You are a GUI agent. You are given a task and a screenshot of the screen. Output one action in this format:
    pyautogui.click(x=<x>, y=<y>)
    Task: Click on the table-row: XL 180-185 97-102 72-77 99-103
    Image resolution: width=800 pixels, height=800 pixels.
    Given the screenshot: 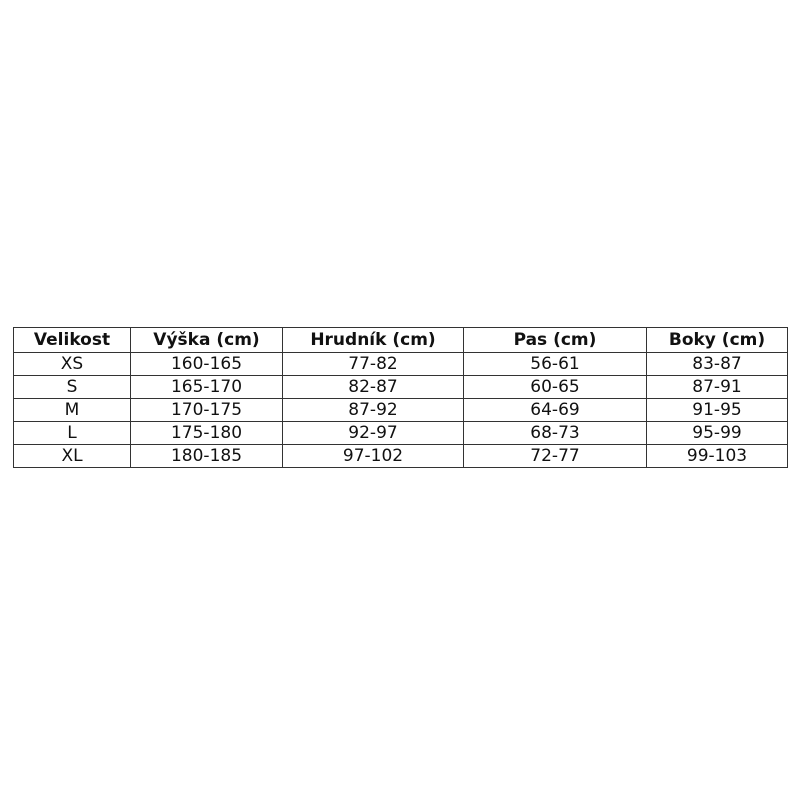 What is the action you would take?
    pyautogui.click(x=400, y=456)
    